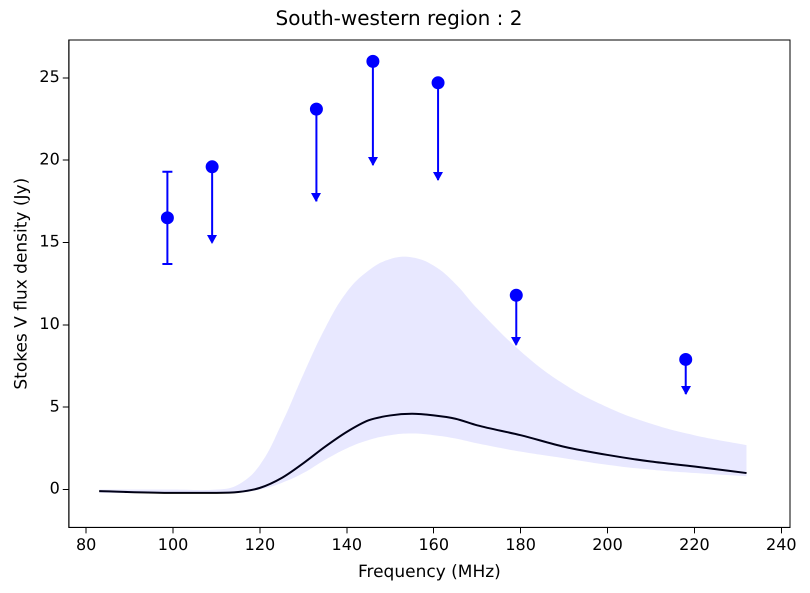  I want to click on x-axis-title: Frequency (MHz), so click(429, 572).